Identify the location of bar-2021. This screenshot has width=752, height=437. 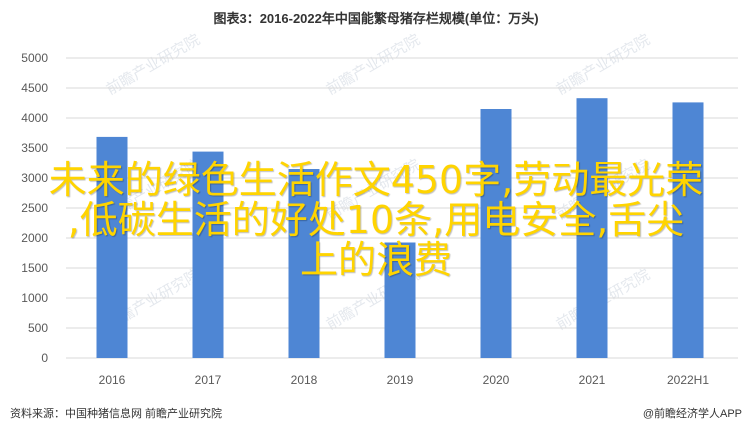
(592, 228).